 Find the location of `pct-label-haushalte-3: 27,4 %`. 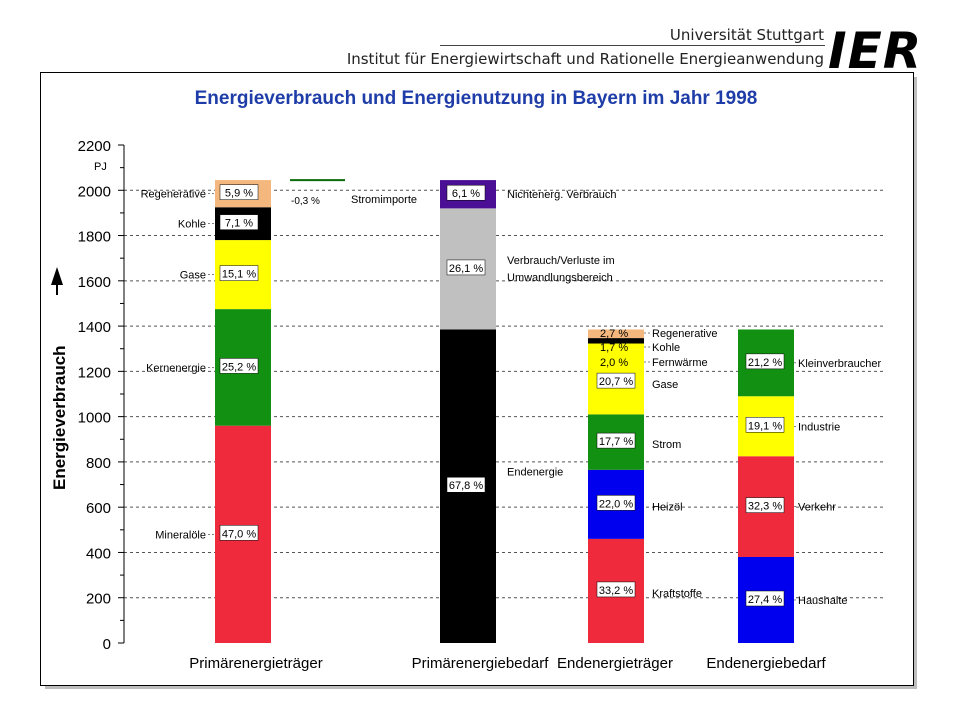

pct-label-haushalte-3: 27,4 % is located at coordinates (765, 600).